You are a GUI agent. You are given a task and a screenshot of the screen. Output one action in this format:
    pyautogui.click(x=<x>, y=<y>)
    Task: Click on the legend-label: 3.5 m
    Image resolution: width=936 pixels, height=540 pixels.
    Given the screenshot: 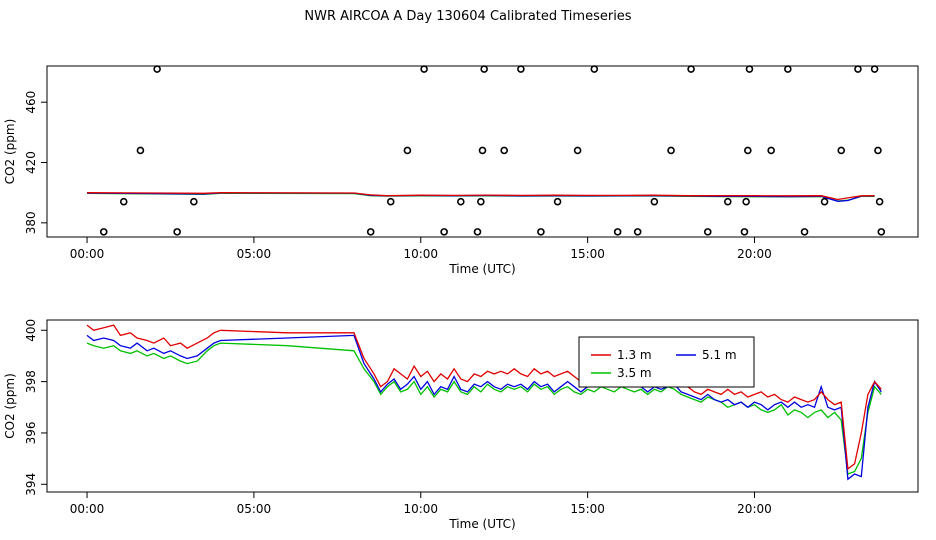 What is the action you would take?
    pyautogui.click(x=634, y=373)
    